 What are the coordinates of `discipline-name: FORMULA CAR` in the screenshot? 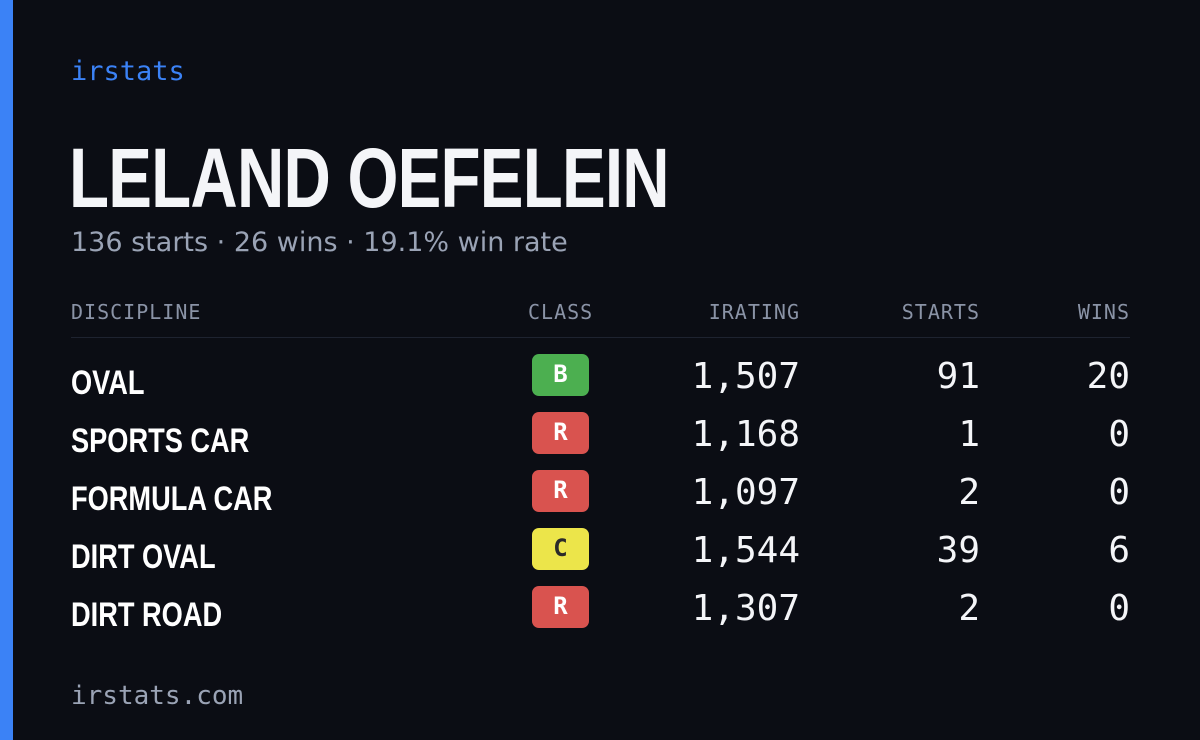 It's located at (172, 499).